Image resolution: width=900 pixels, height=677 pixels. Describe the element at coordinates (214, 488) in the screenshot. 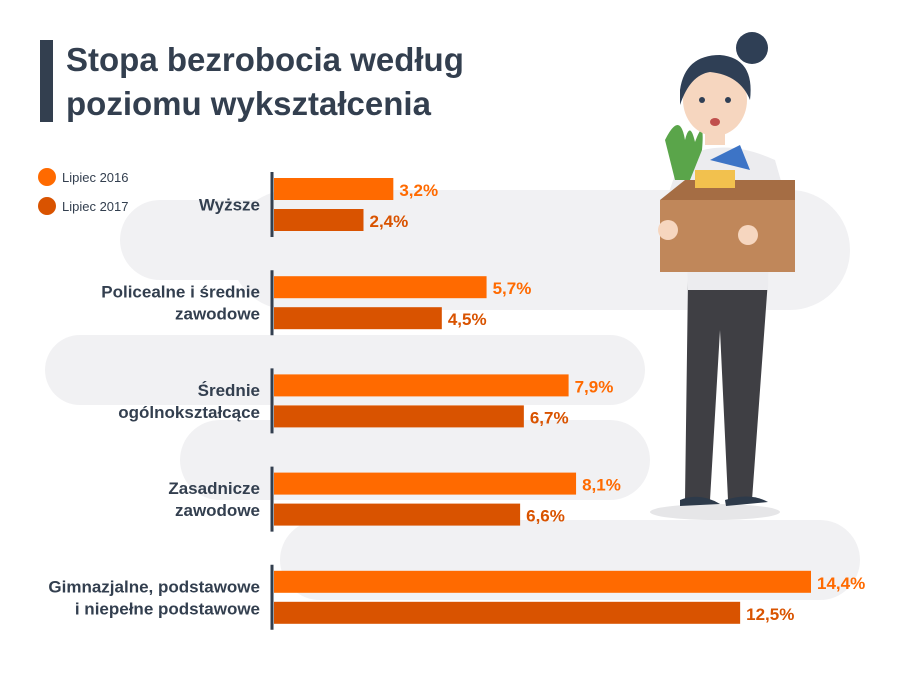

I see `category-label: Zasadnicze` at that location.